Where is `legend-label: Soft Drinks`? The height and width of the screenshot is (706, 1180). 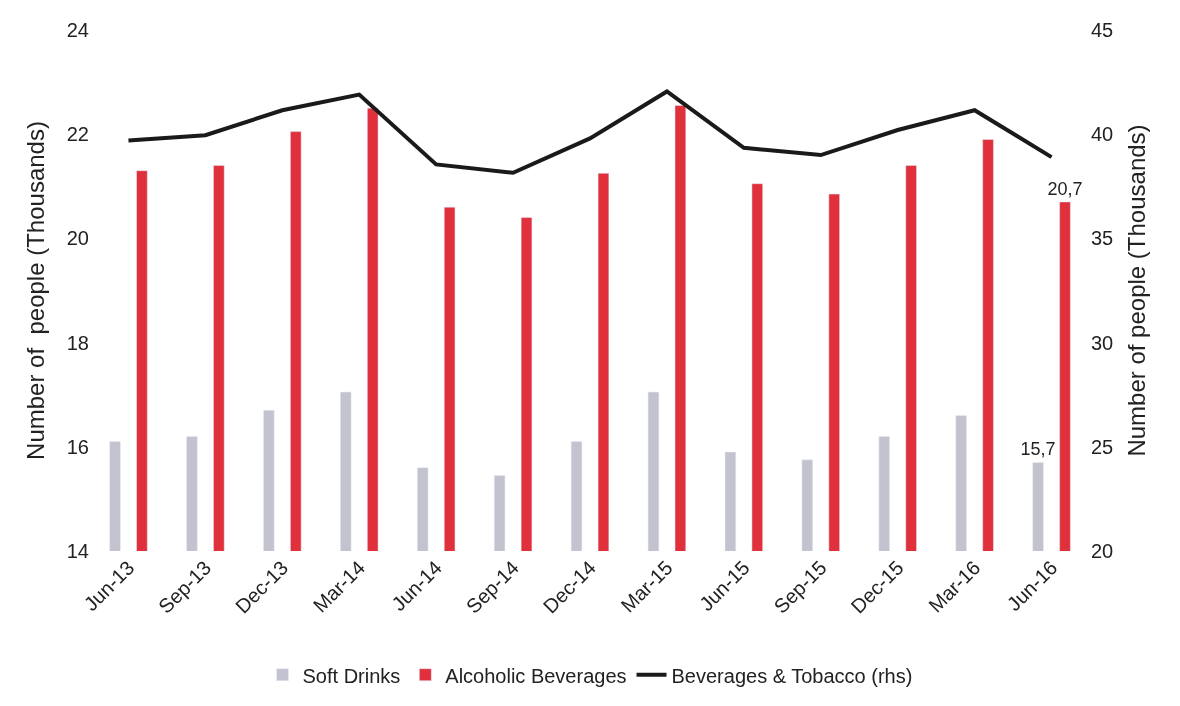 legend-label: Soft Drinks is located at coordinates (351, 675).